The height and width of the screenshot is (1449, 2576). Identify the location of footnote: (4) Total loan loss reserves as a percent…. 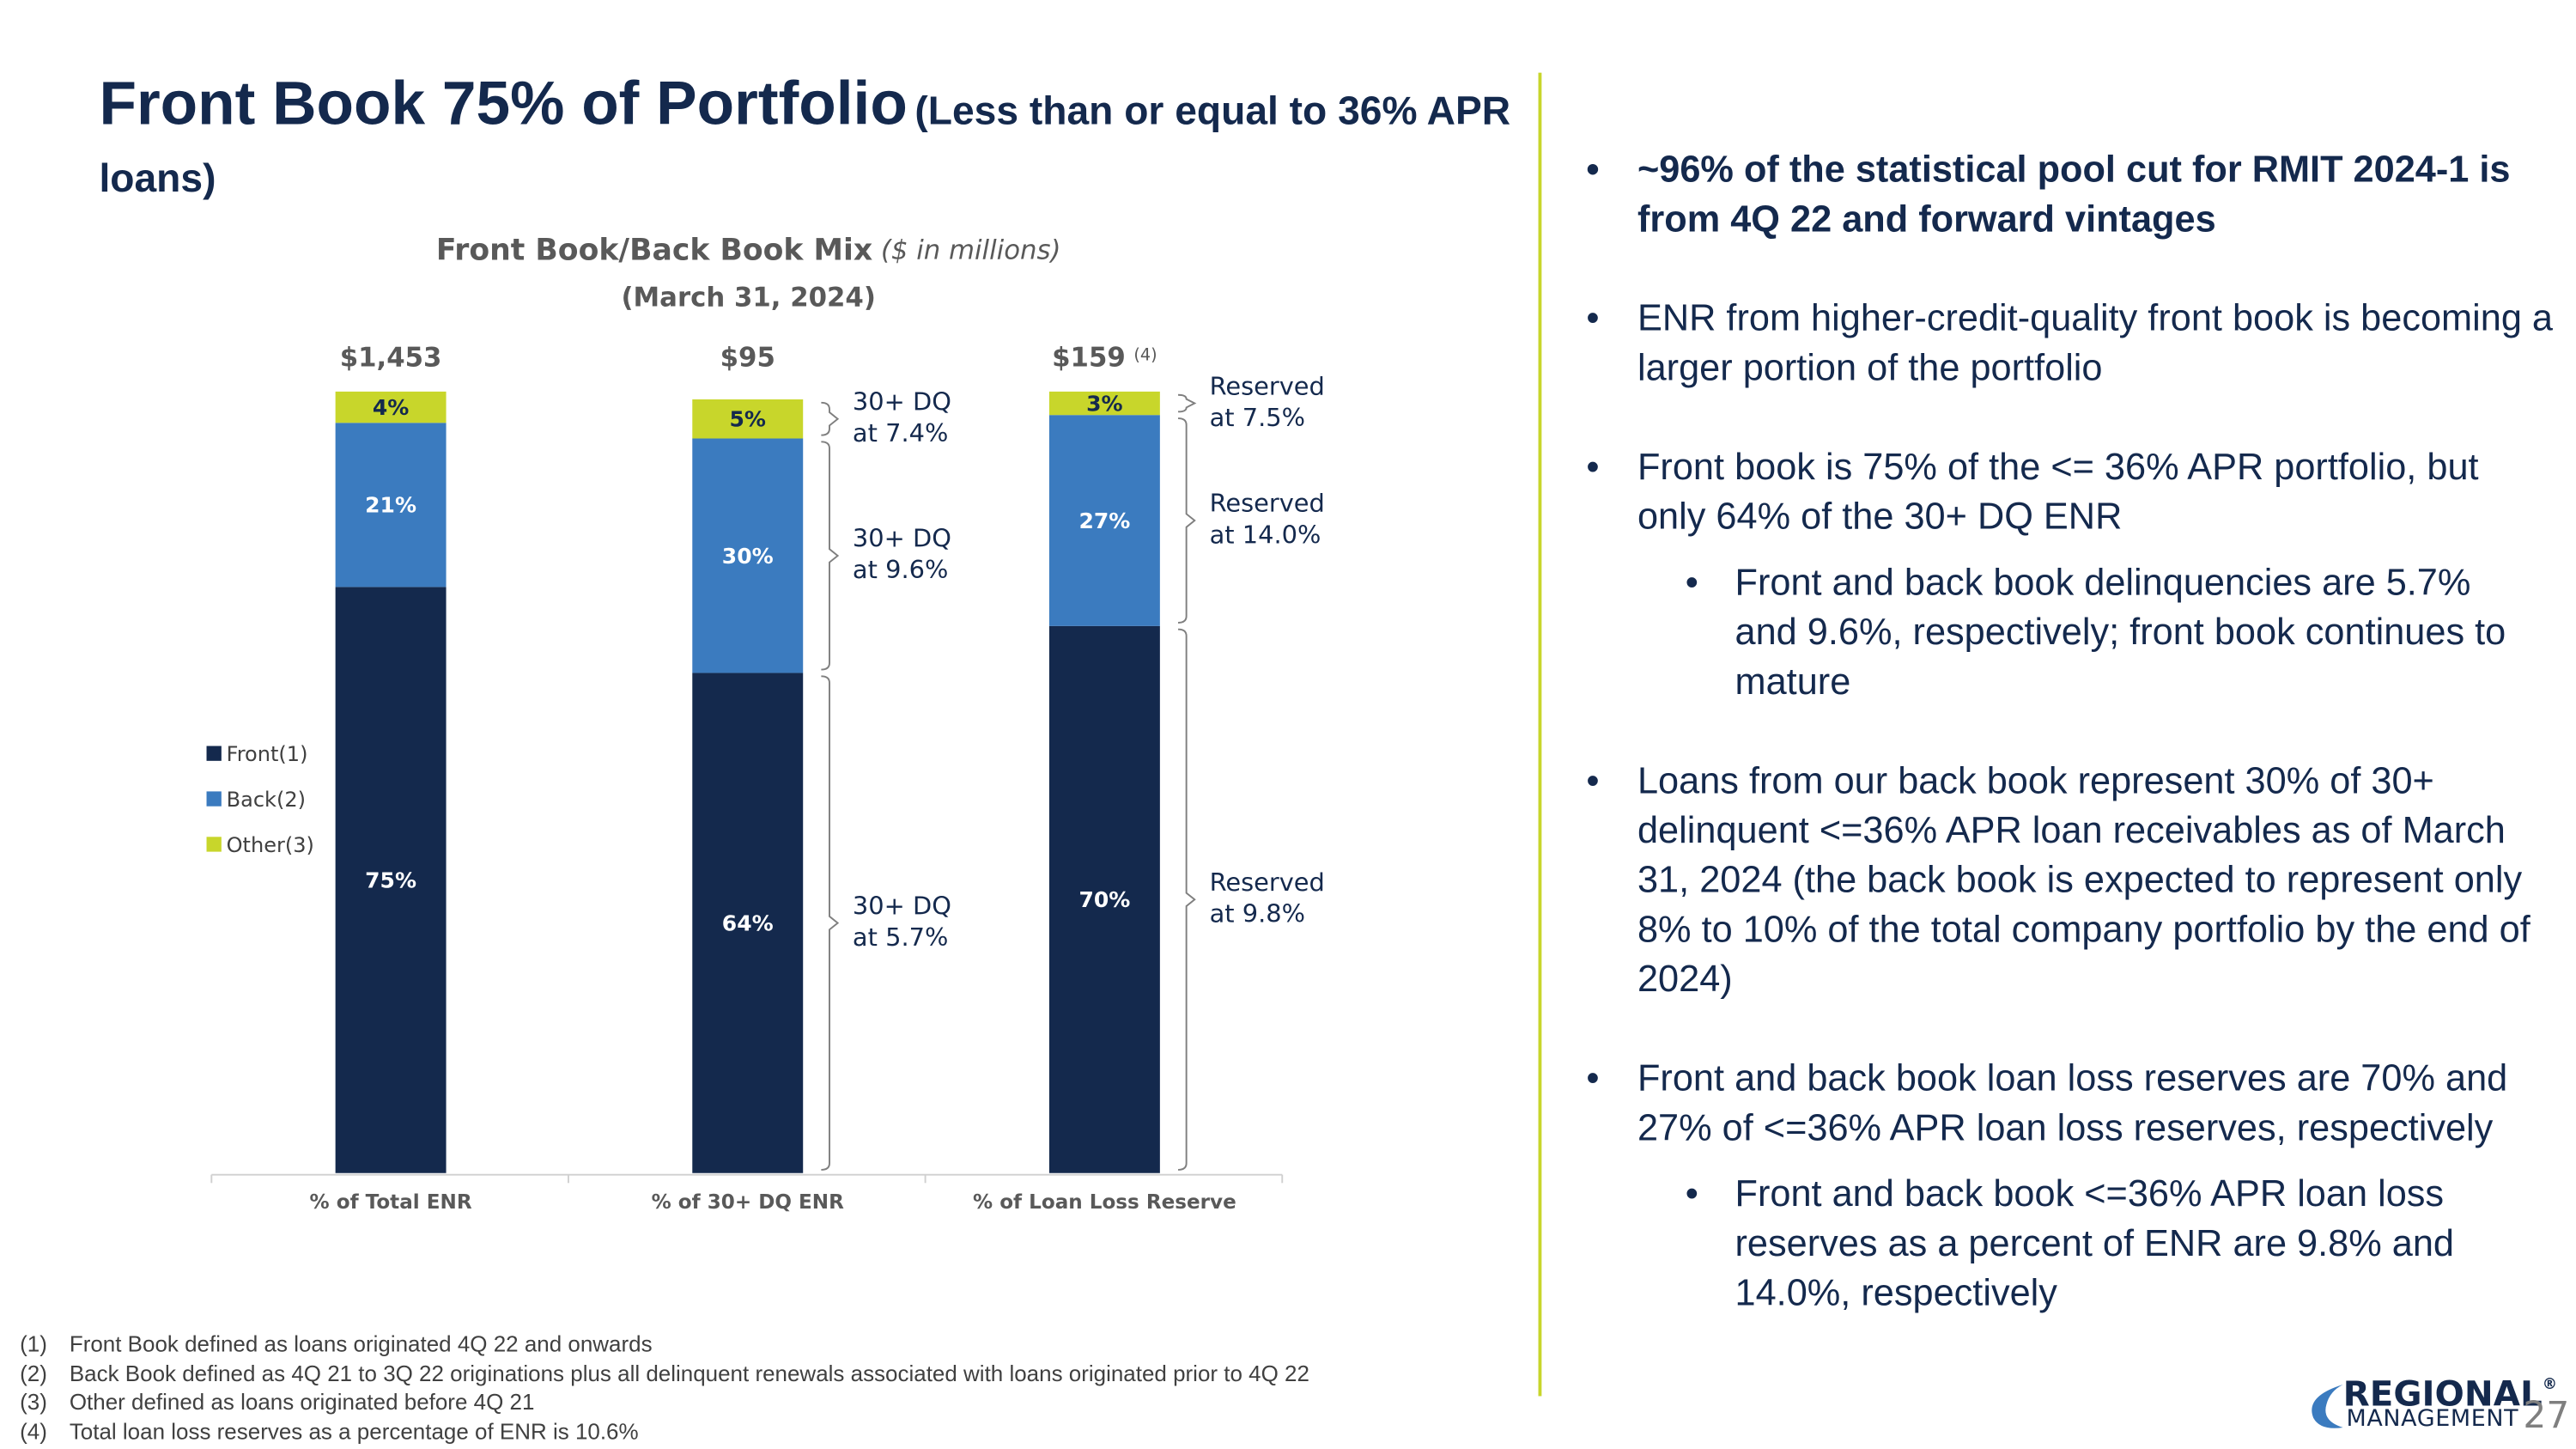
(664, 1432).